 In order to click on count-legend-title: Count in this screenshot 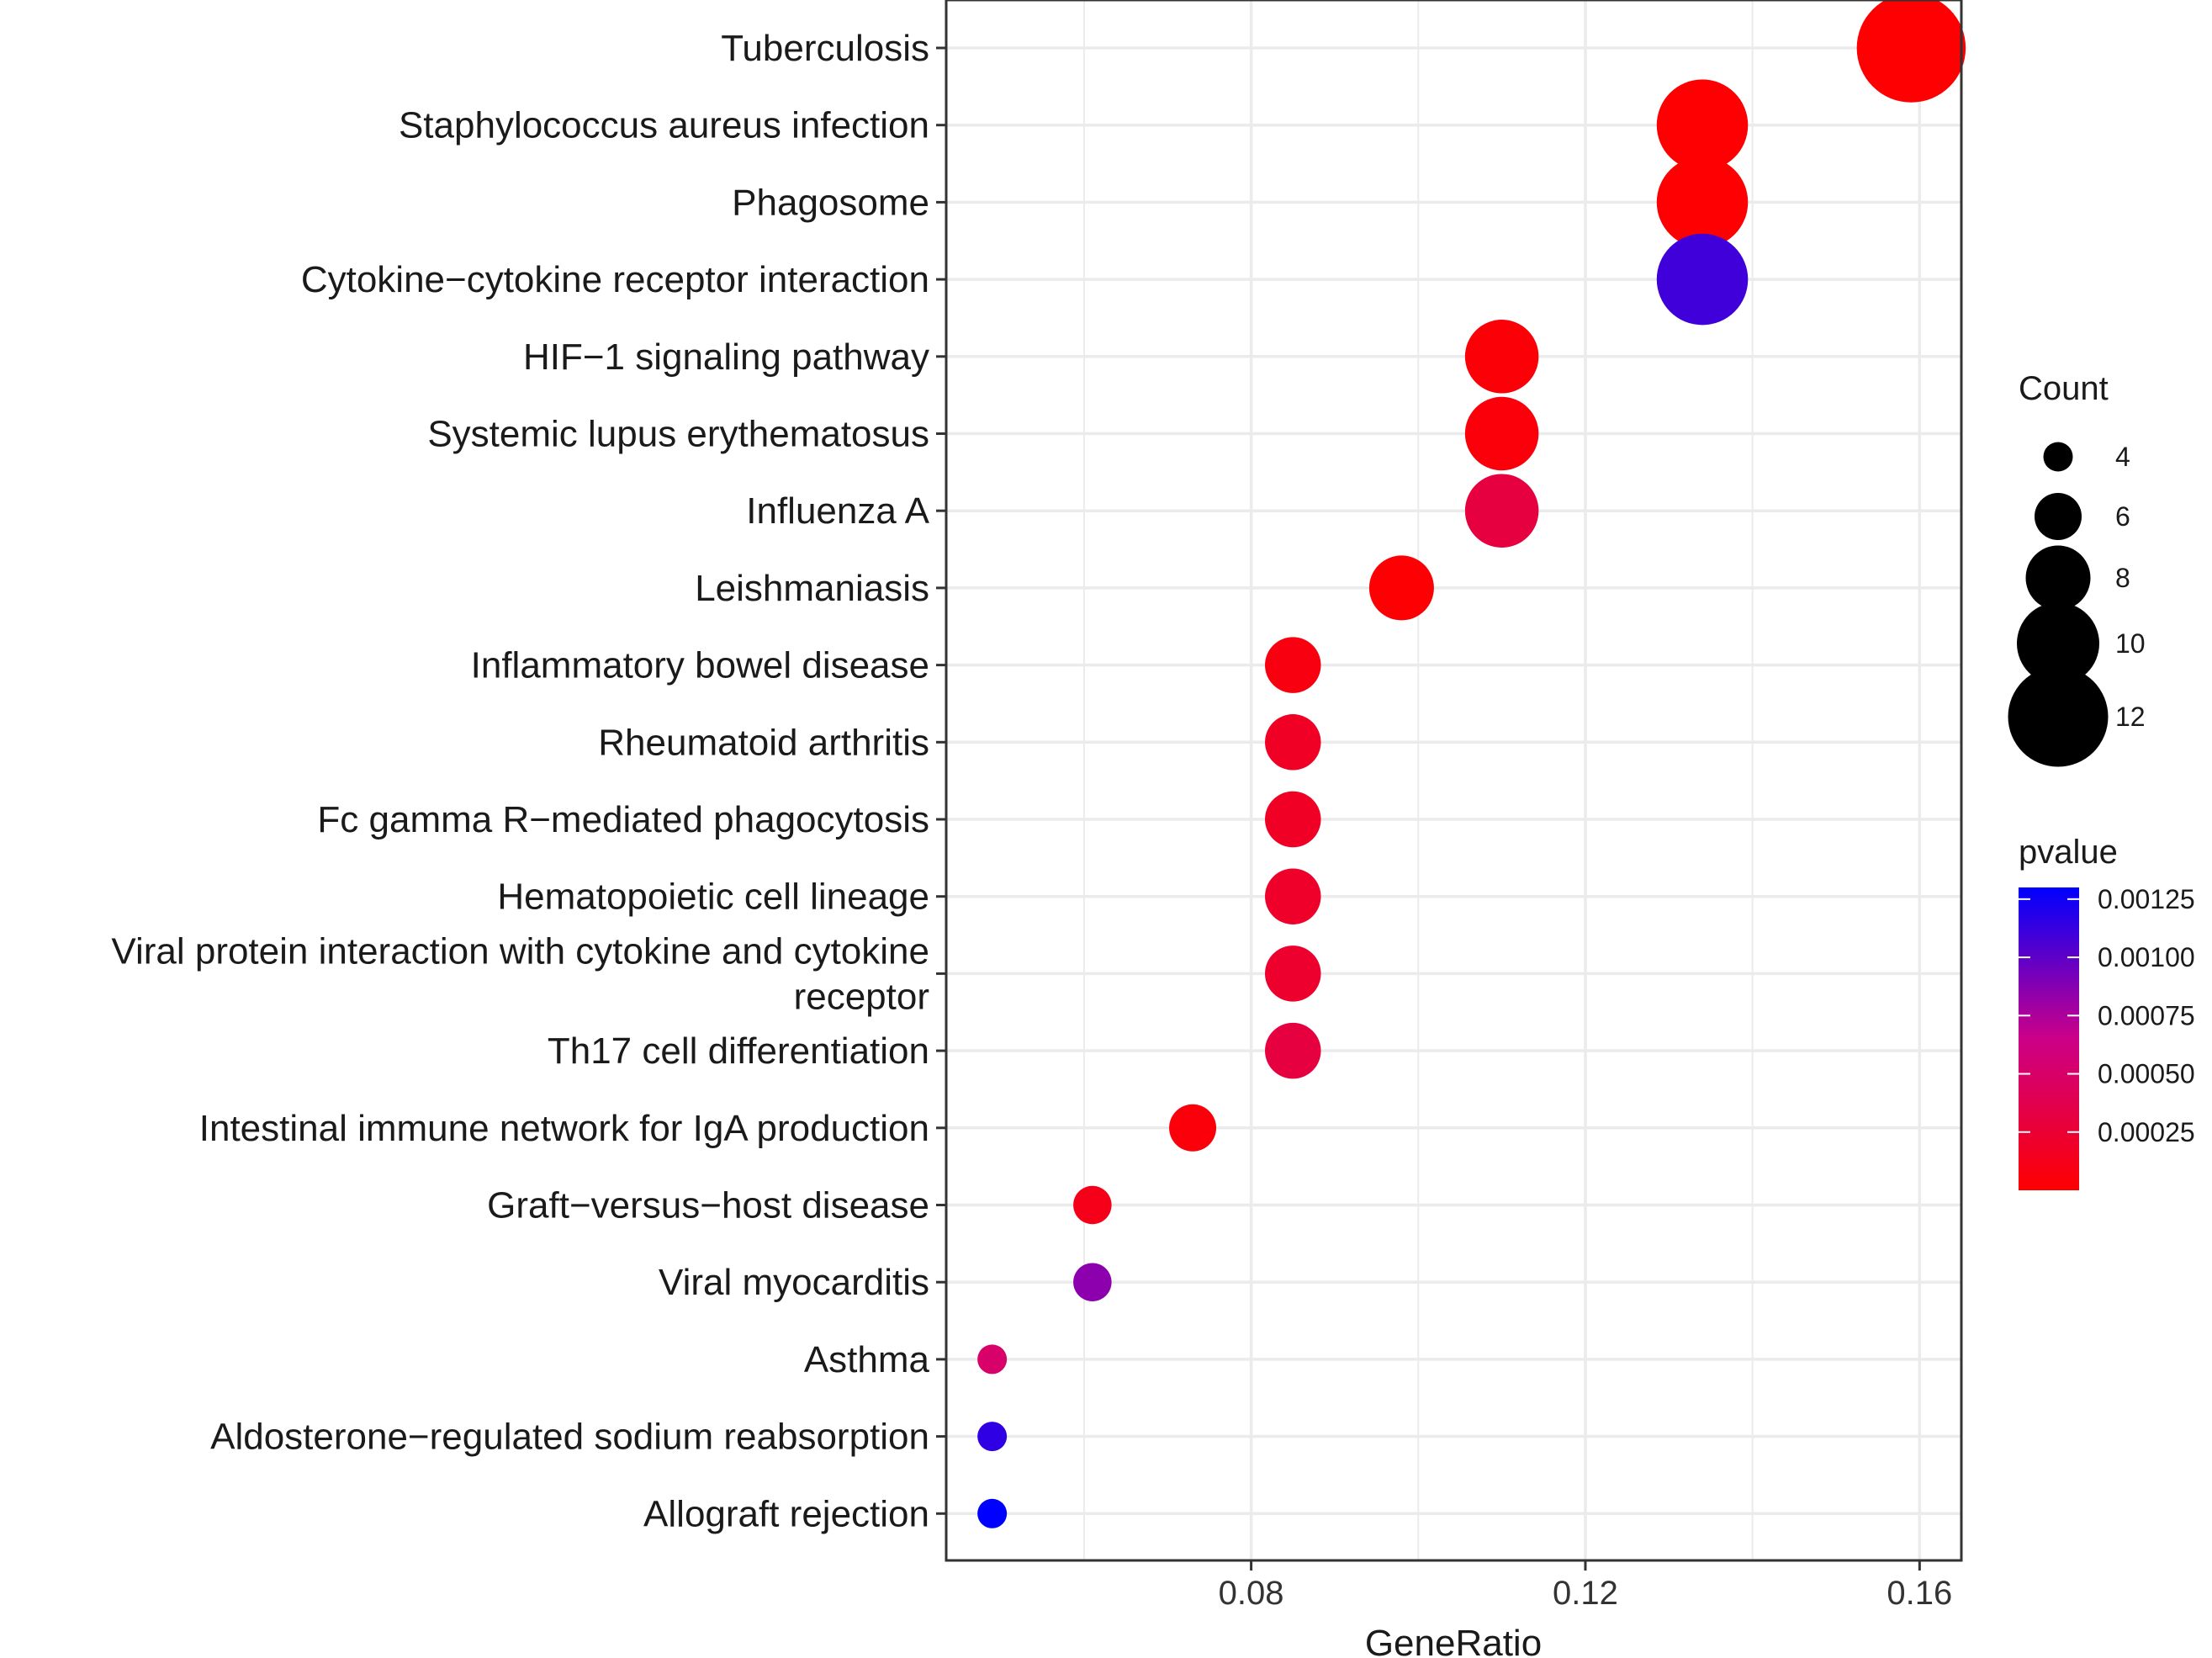, I will do `click(2064, 388)`.